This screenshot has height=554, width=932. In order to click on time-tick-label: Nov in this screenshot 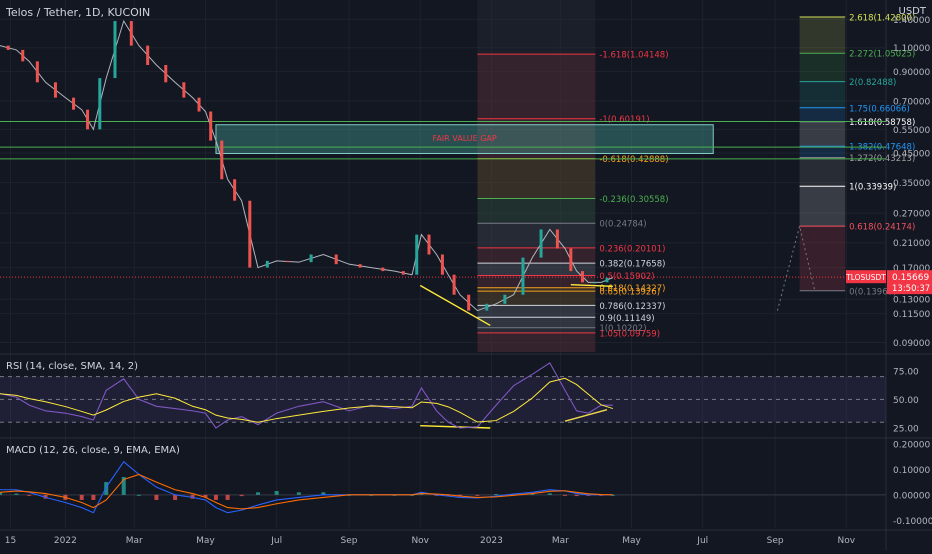, I will do `click(847, 541)`.